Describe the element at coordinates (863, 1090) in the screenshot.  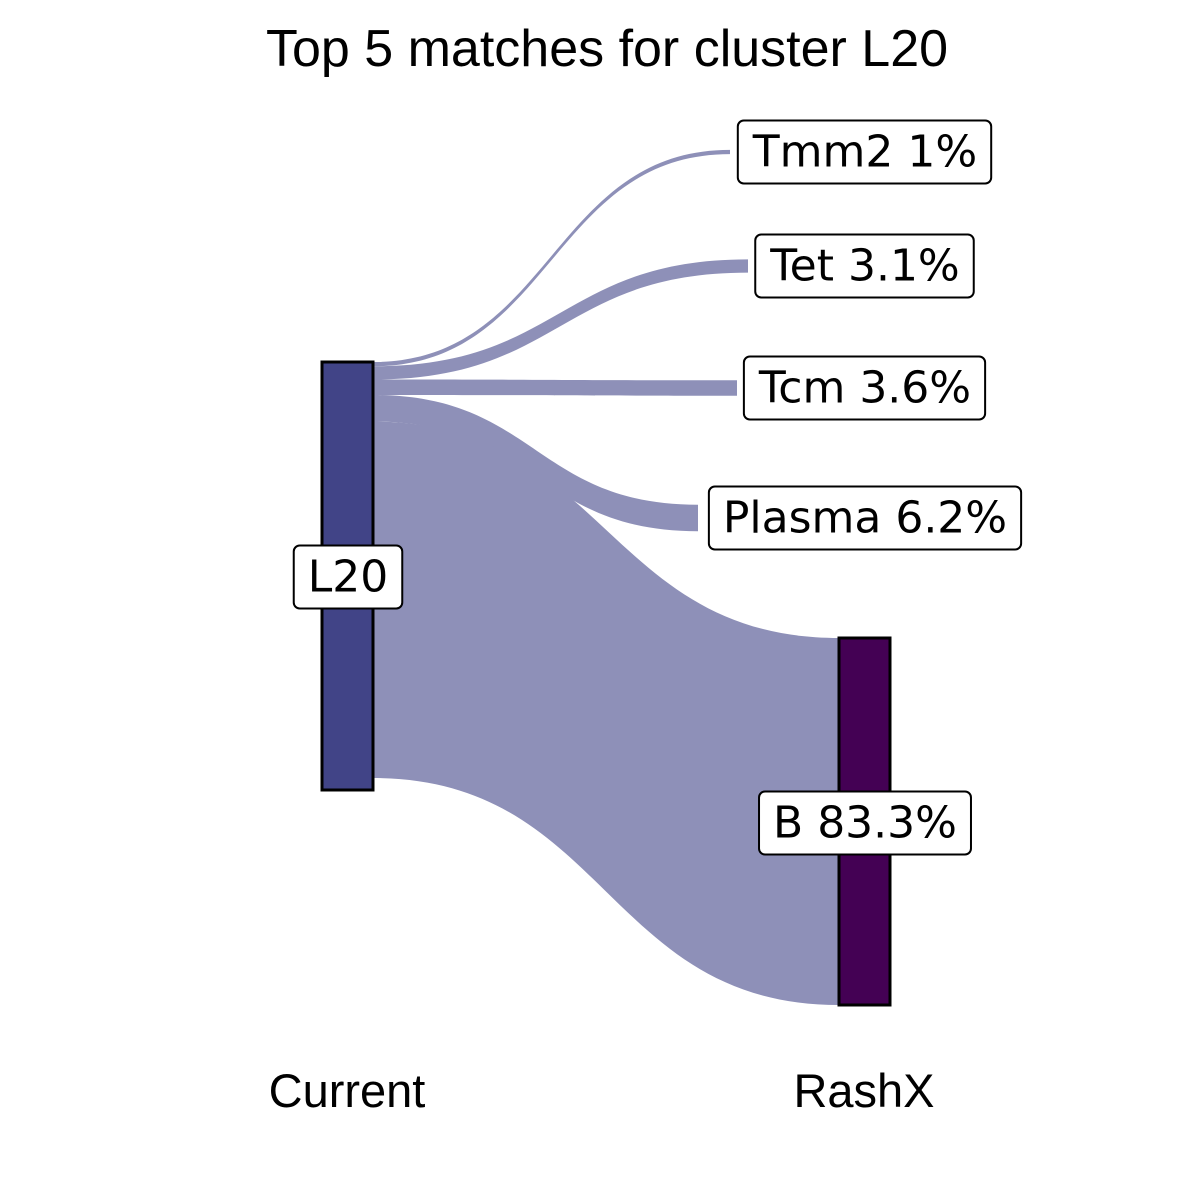
I see `axis-label-rashx: RashX` at that location.